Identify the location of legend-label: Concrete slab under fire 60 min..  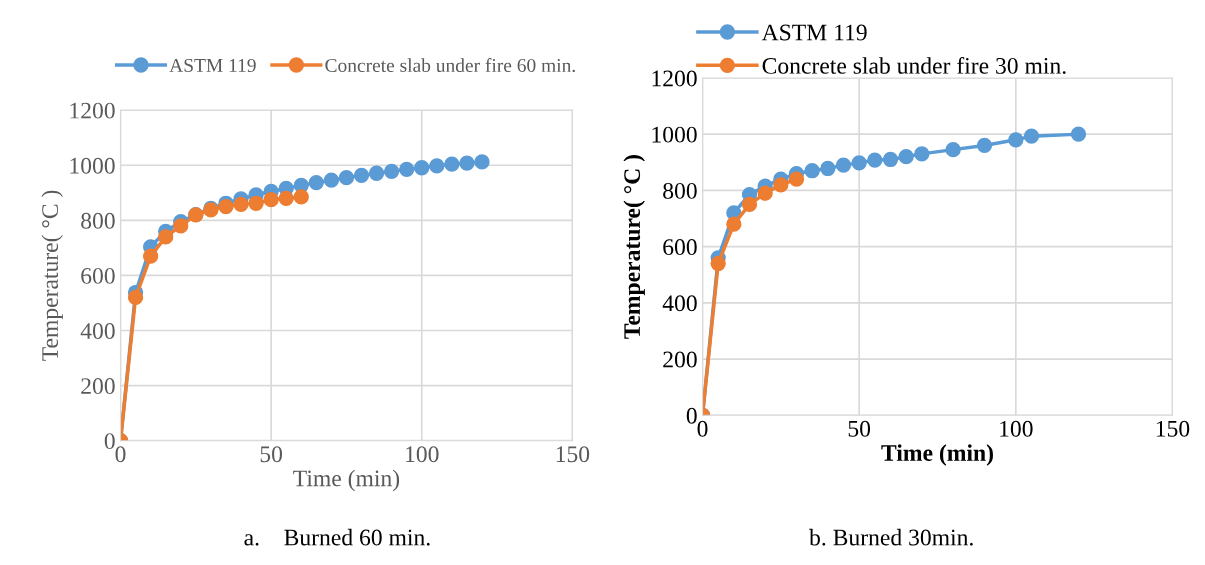
(450, 65).